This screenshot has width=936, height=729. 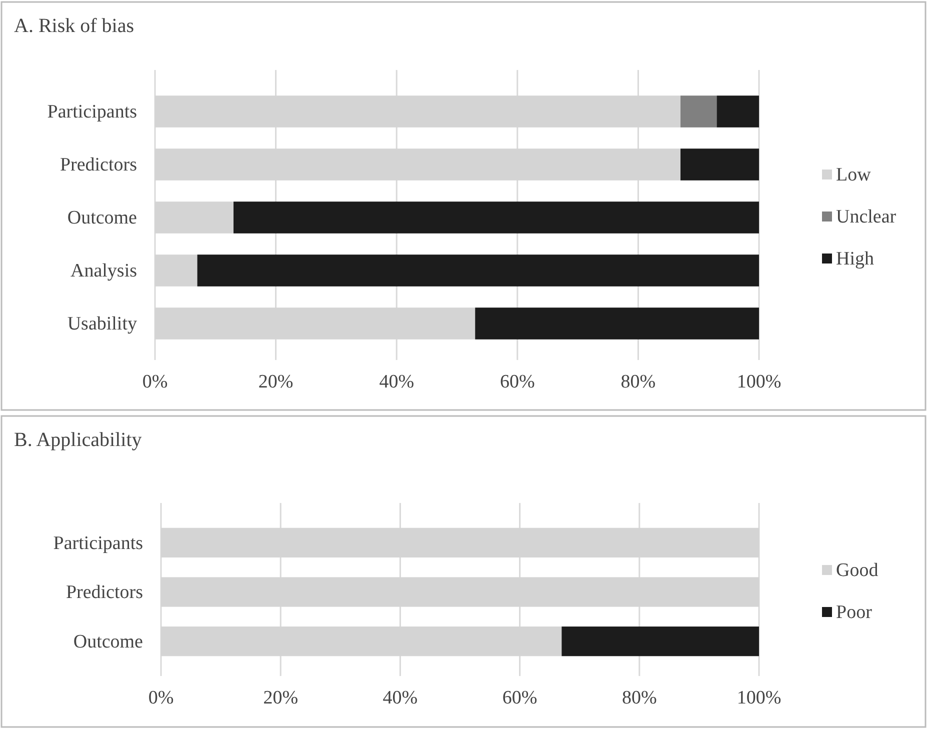 I want to click on legend-label: Low, so click(x=854, y=175).